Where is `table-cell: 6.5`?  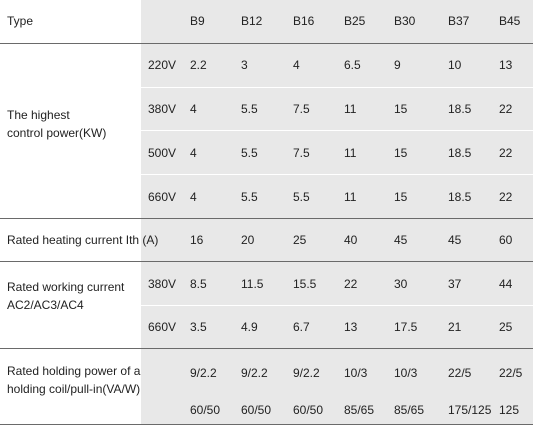 table-cell: 6.5 is located at coordinates (352, 65).